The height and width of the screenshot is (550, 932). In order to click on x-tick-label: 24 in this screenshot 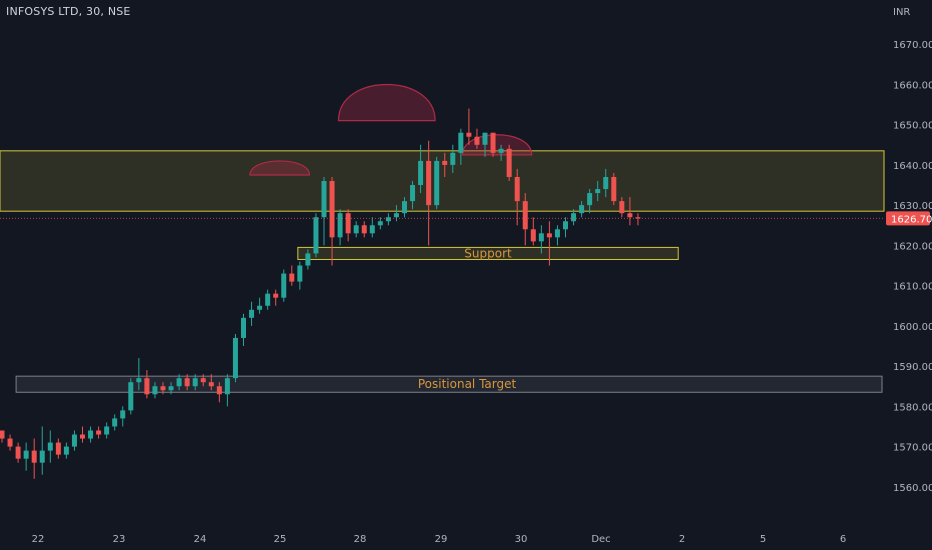, I will do `click(200, 539)`.